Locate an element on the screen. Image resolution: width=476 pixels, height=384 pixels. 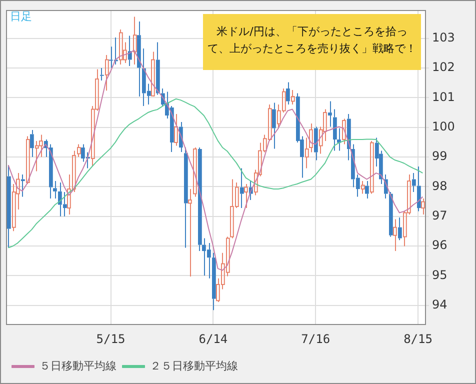
y-tick-label: 94 is located at coordinates (440, 304).